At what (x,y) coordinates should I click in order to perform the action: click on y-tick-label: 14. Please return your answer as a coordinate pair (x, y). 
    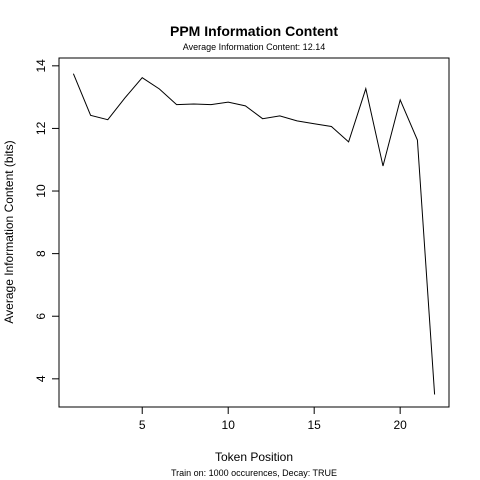
    Looking at the image, I should click on (41, 66).